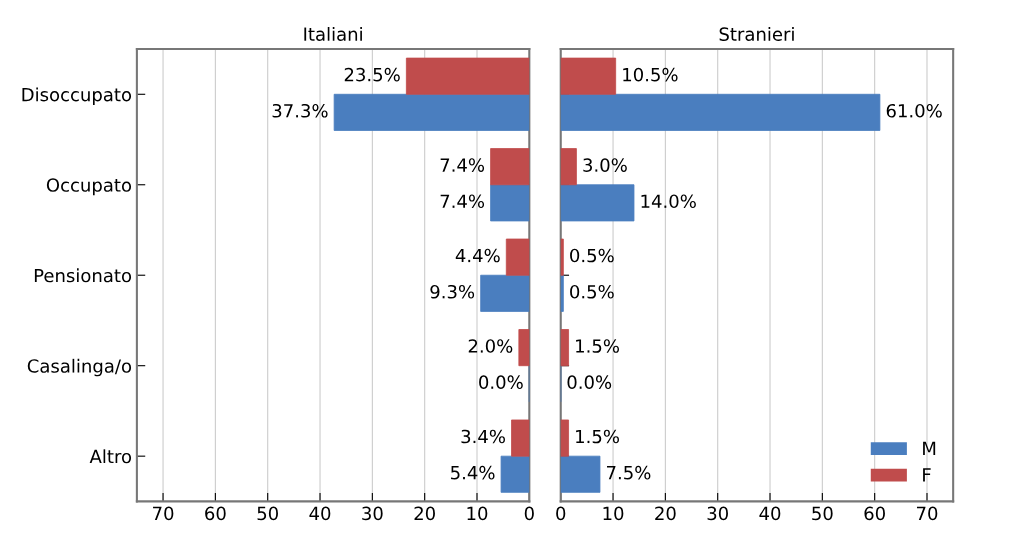  What do you see at coordinates (333, 34) in the screenshot?
I see `chart-title: Italiani` at bounding box center [333, 34].